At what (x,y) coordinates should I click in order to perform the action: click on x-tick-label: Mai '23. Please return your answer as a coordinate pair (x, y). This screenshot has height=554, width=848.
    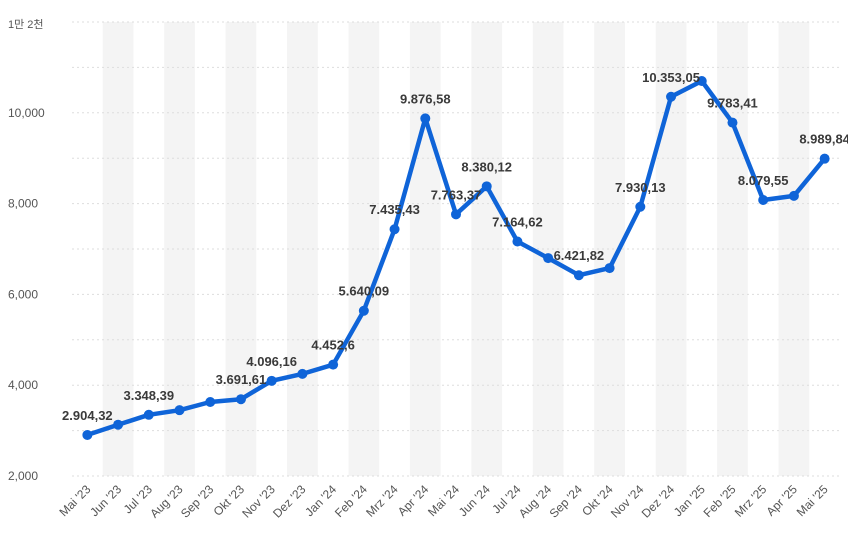
    Looking at the image, I should click on (74, 500).